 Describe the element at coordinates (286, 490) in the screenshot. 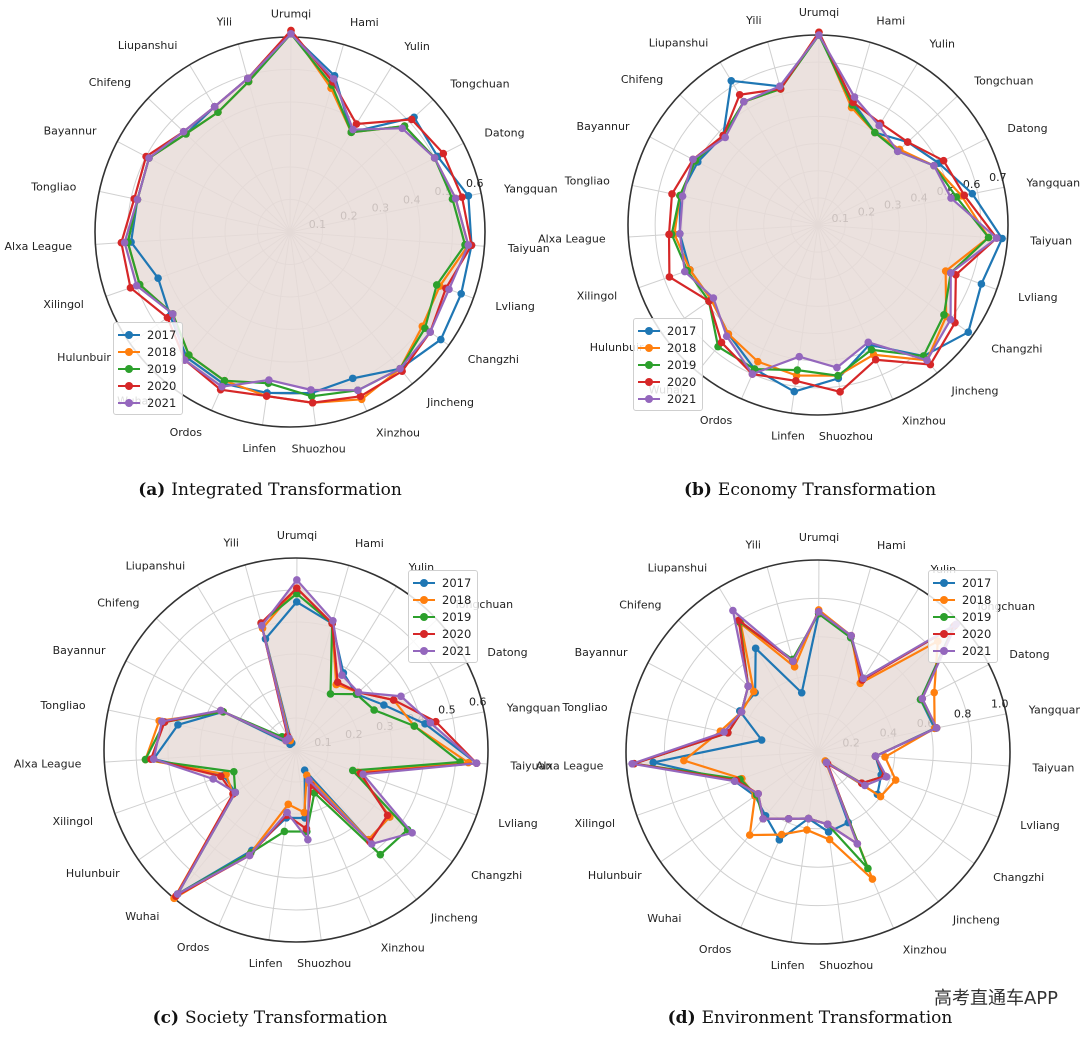

I see `caption-text: Integrated Transformation` at that location.